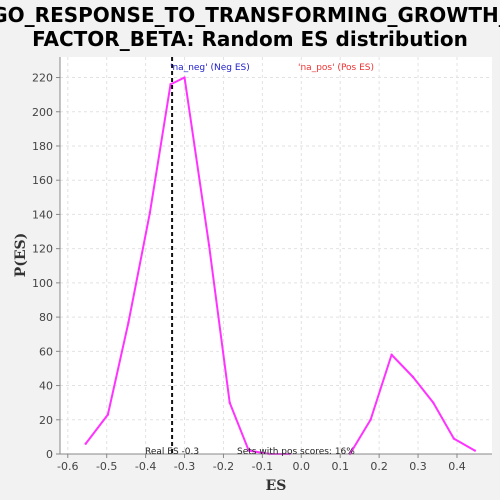 The image size is (500, 500). What do you see at coordinates (418, 466) in the screenshot?
I see `x-tick-label-9: 0.3` at bounding box center [418, 466].